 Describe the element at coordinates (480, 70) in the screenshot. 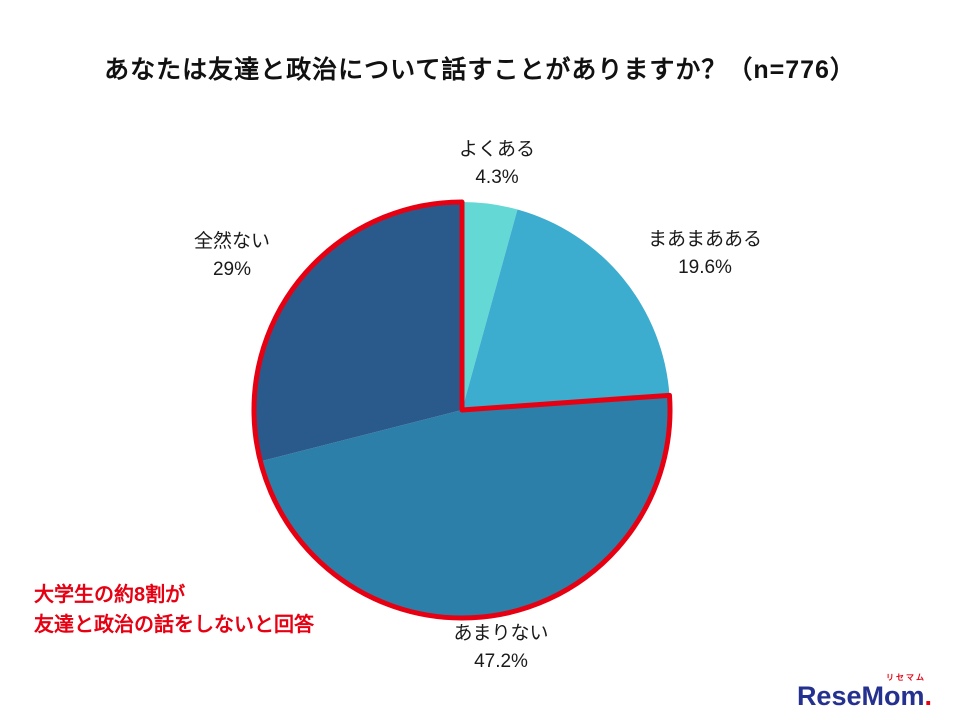

I see `chart-title: あなたは友達と政治について話すことがありますか？（n=776）` at that location.